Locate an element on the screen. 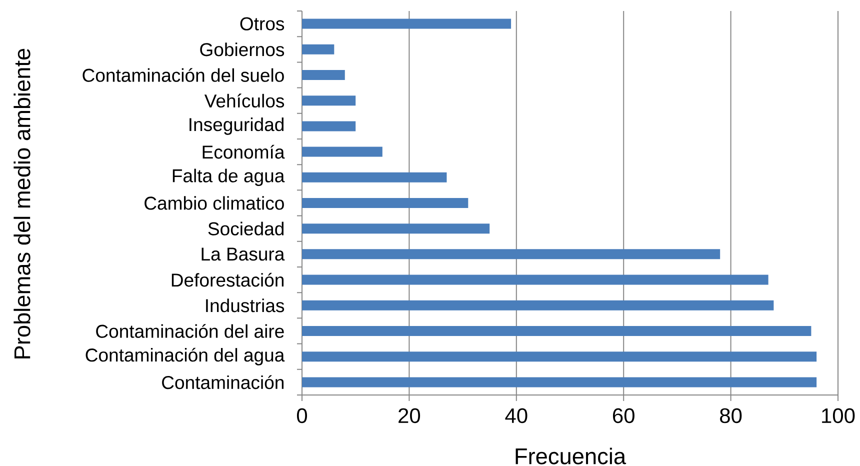 Image resolution: width=860 pixels, height=466 pixels. y-tick-label: Vehículos is located at coordinates (244, 101).